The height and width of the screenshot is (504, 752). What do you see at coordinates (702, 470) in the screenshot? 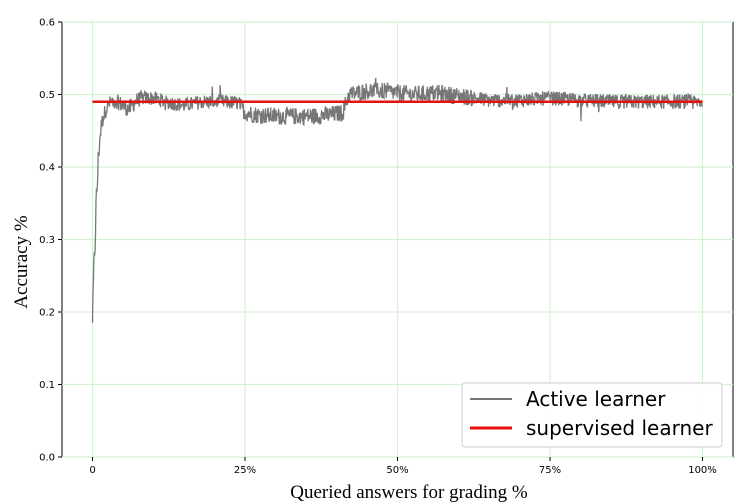
I see `x-tick-label: 100%` at bounding box center [702, 470].